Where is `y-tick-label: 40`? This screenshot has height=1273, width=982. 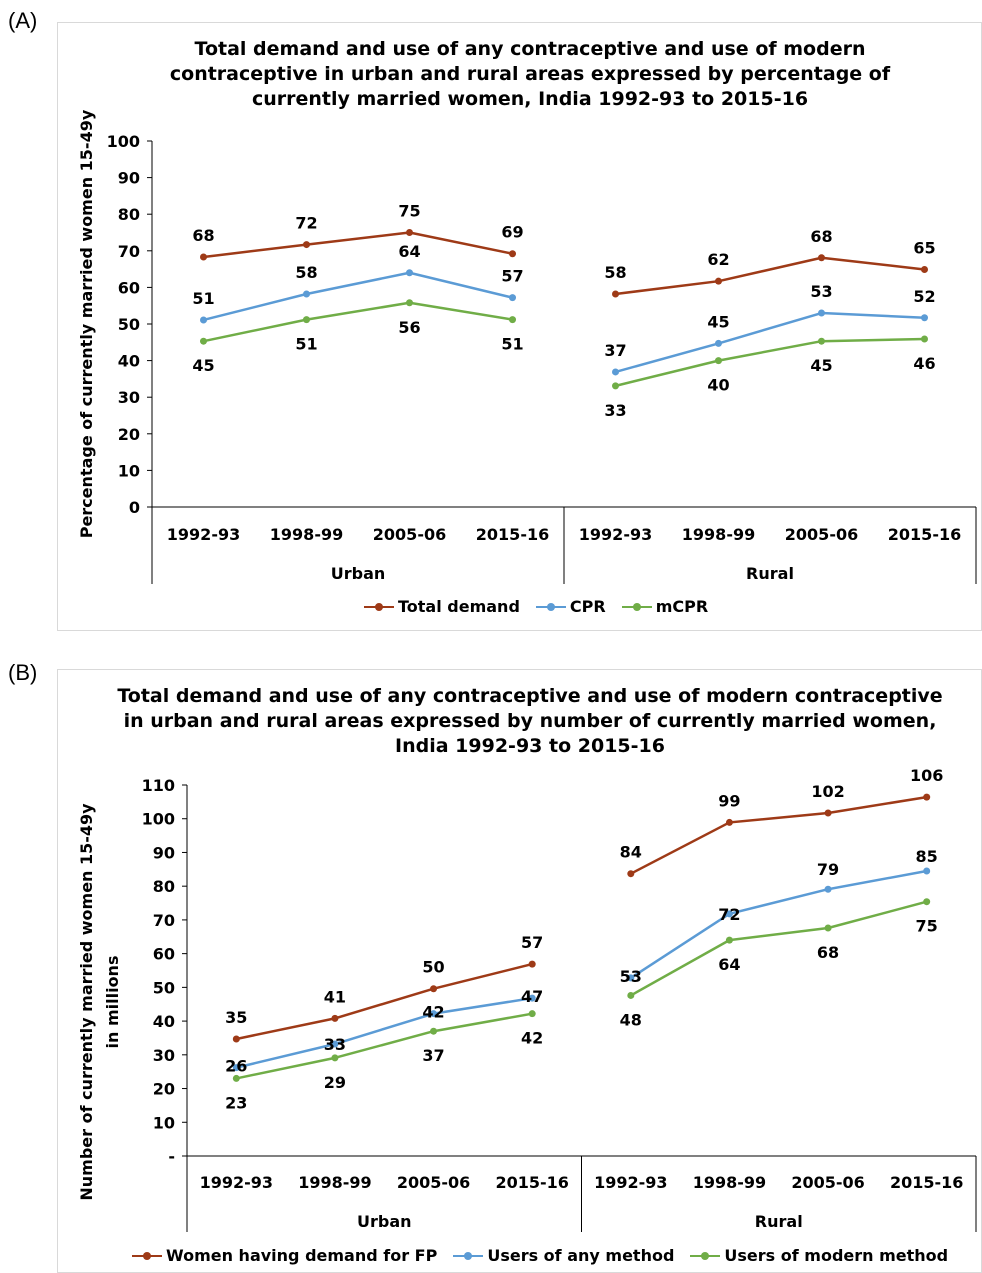 y-tick-label: 40 is located at coordinates (164, 1021).